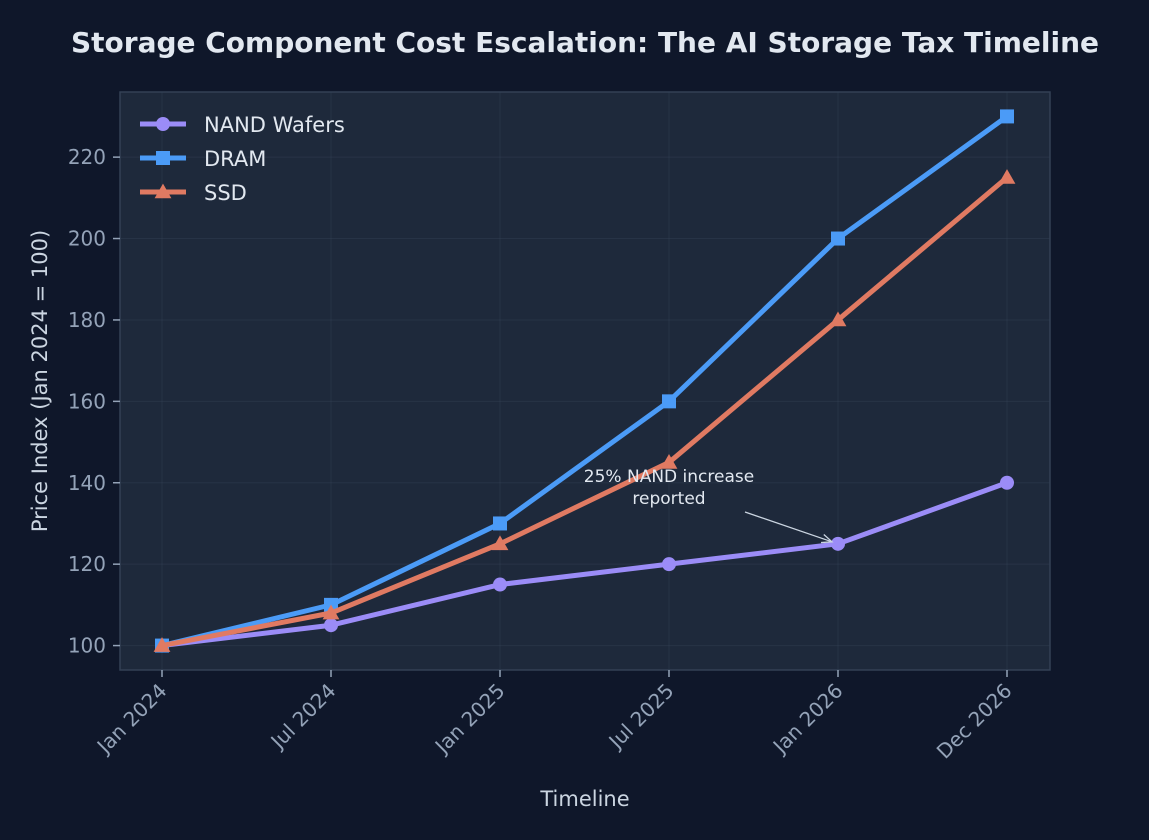 This screenshot has width=1149, height=840. Describe the element at coordinates (274, 125) in the screenshot. I see `legend-label: NAND Wafers` at that location.